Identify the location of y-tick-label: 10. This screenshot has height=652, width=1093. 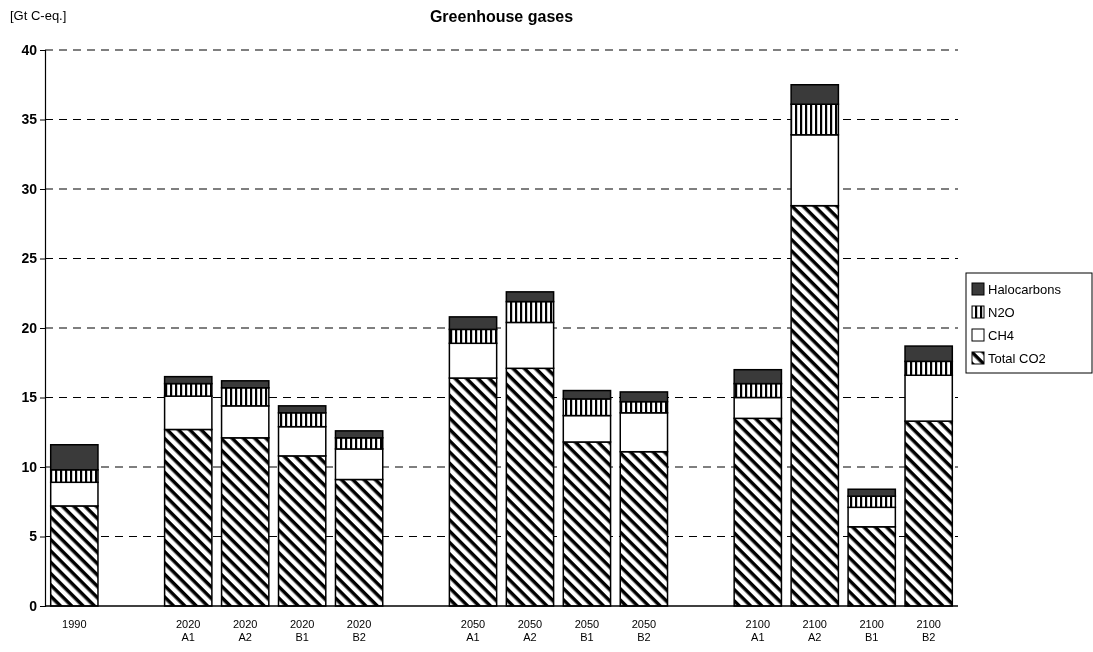
(29, 466).